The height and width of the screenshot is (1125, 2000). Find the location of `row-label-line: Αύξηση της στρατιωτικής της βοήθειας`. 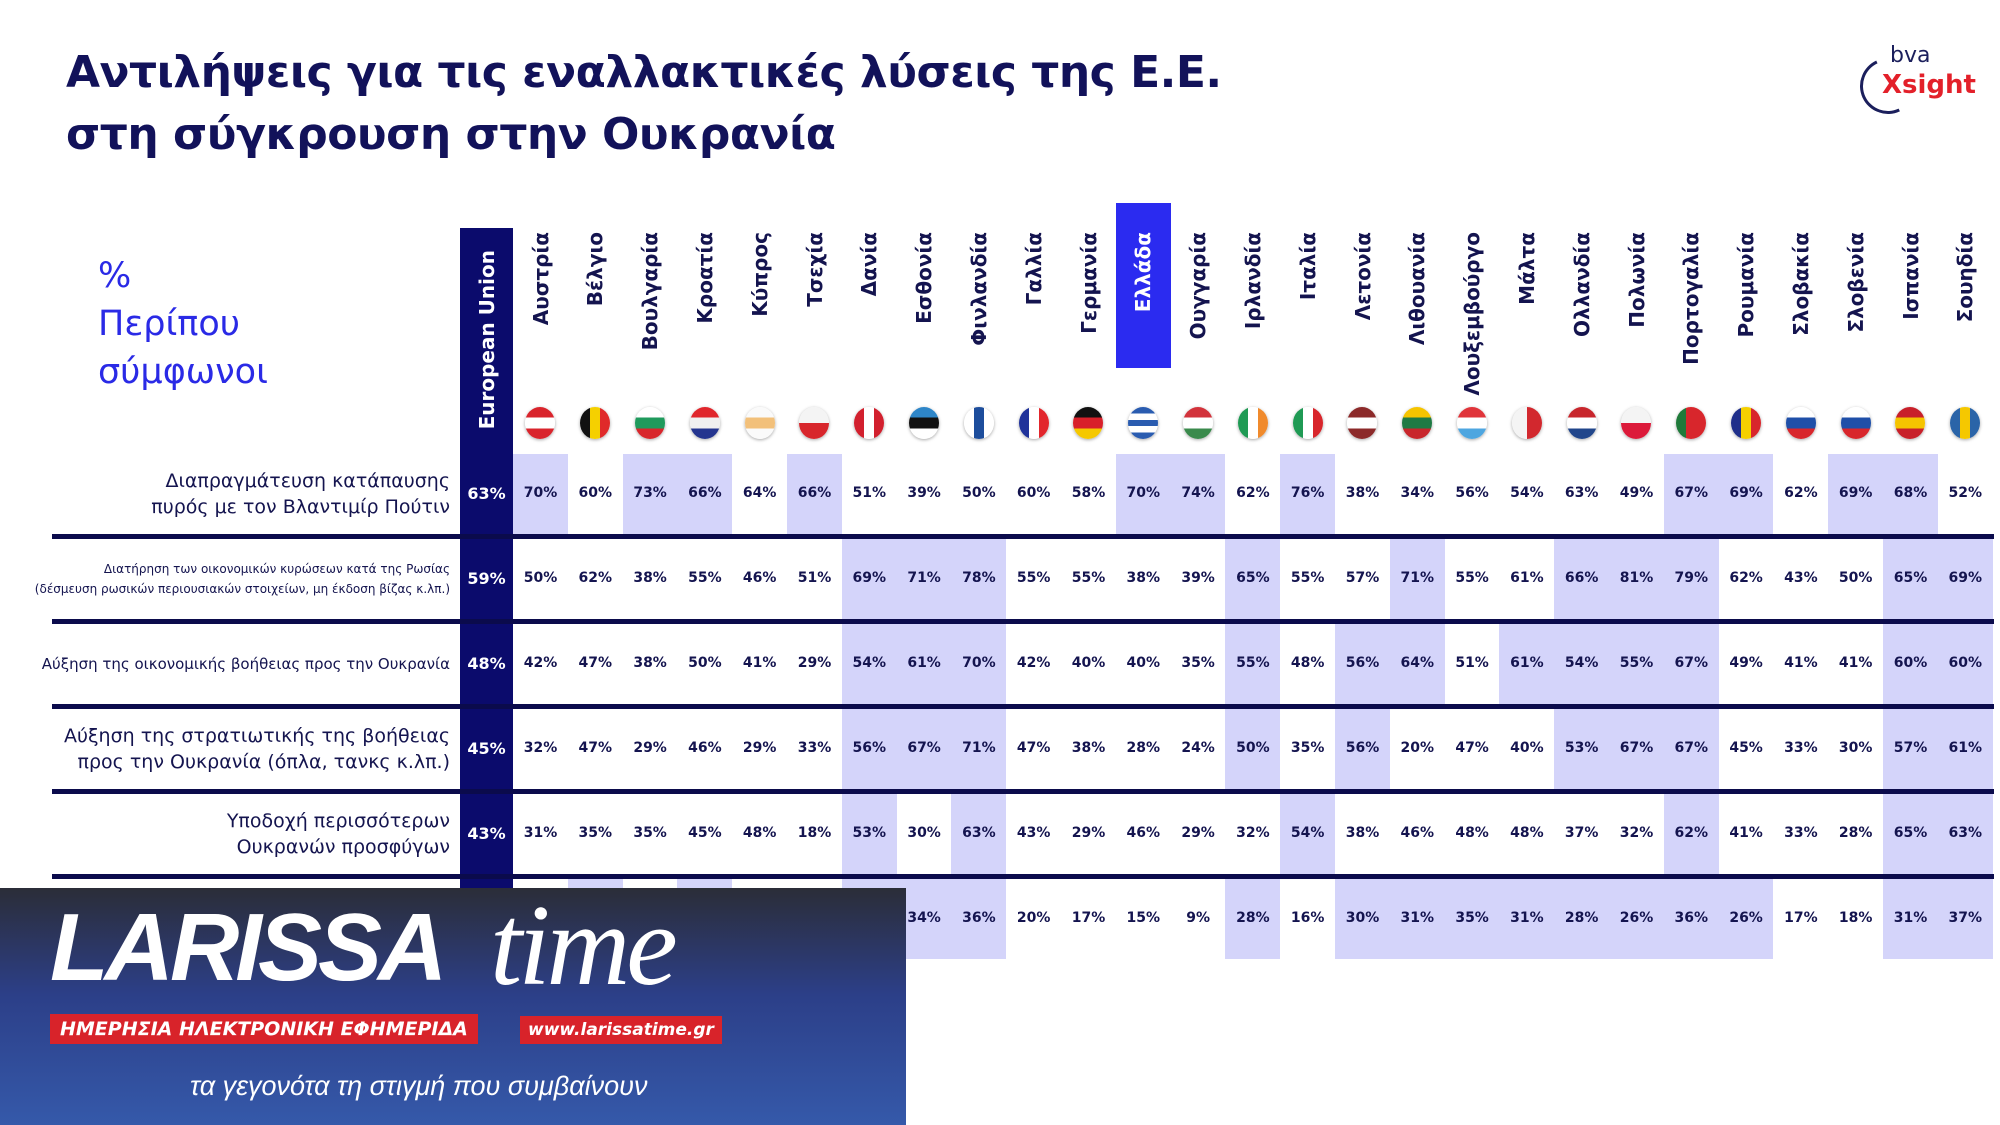

row-label-line: Αύξηση της στρατιωτικής της βοήθειας is located at coordinates (256, 736).